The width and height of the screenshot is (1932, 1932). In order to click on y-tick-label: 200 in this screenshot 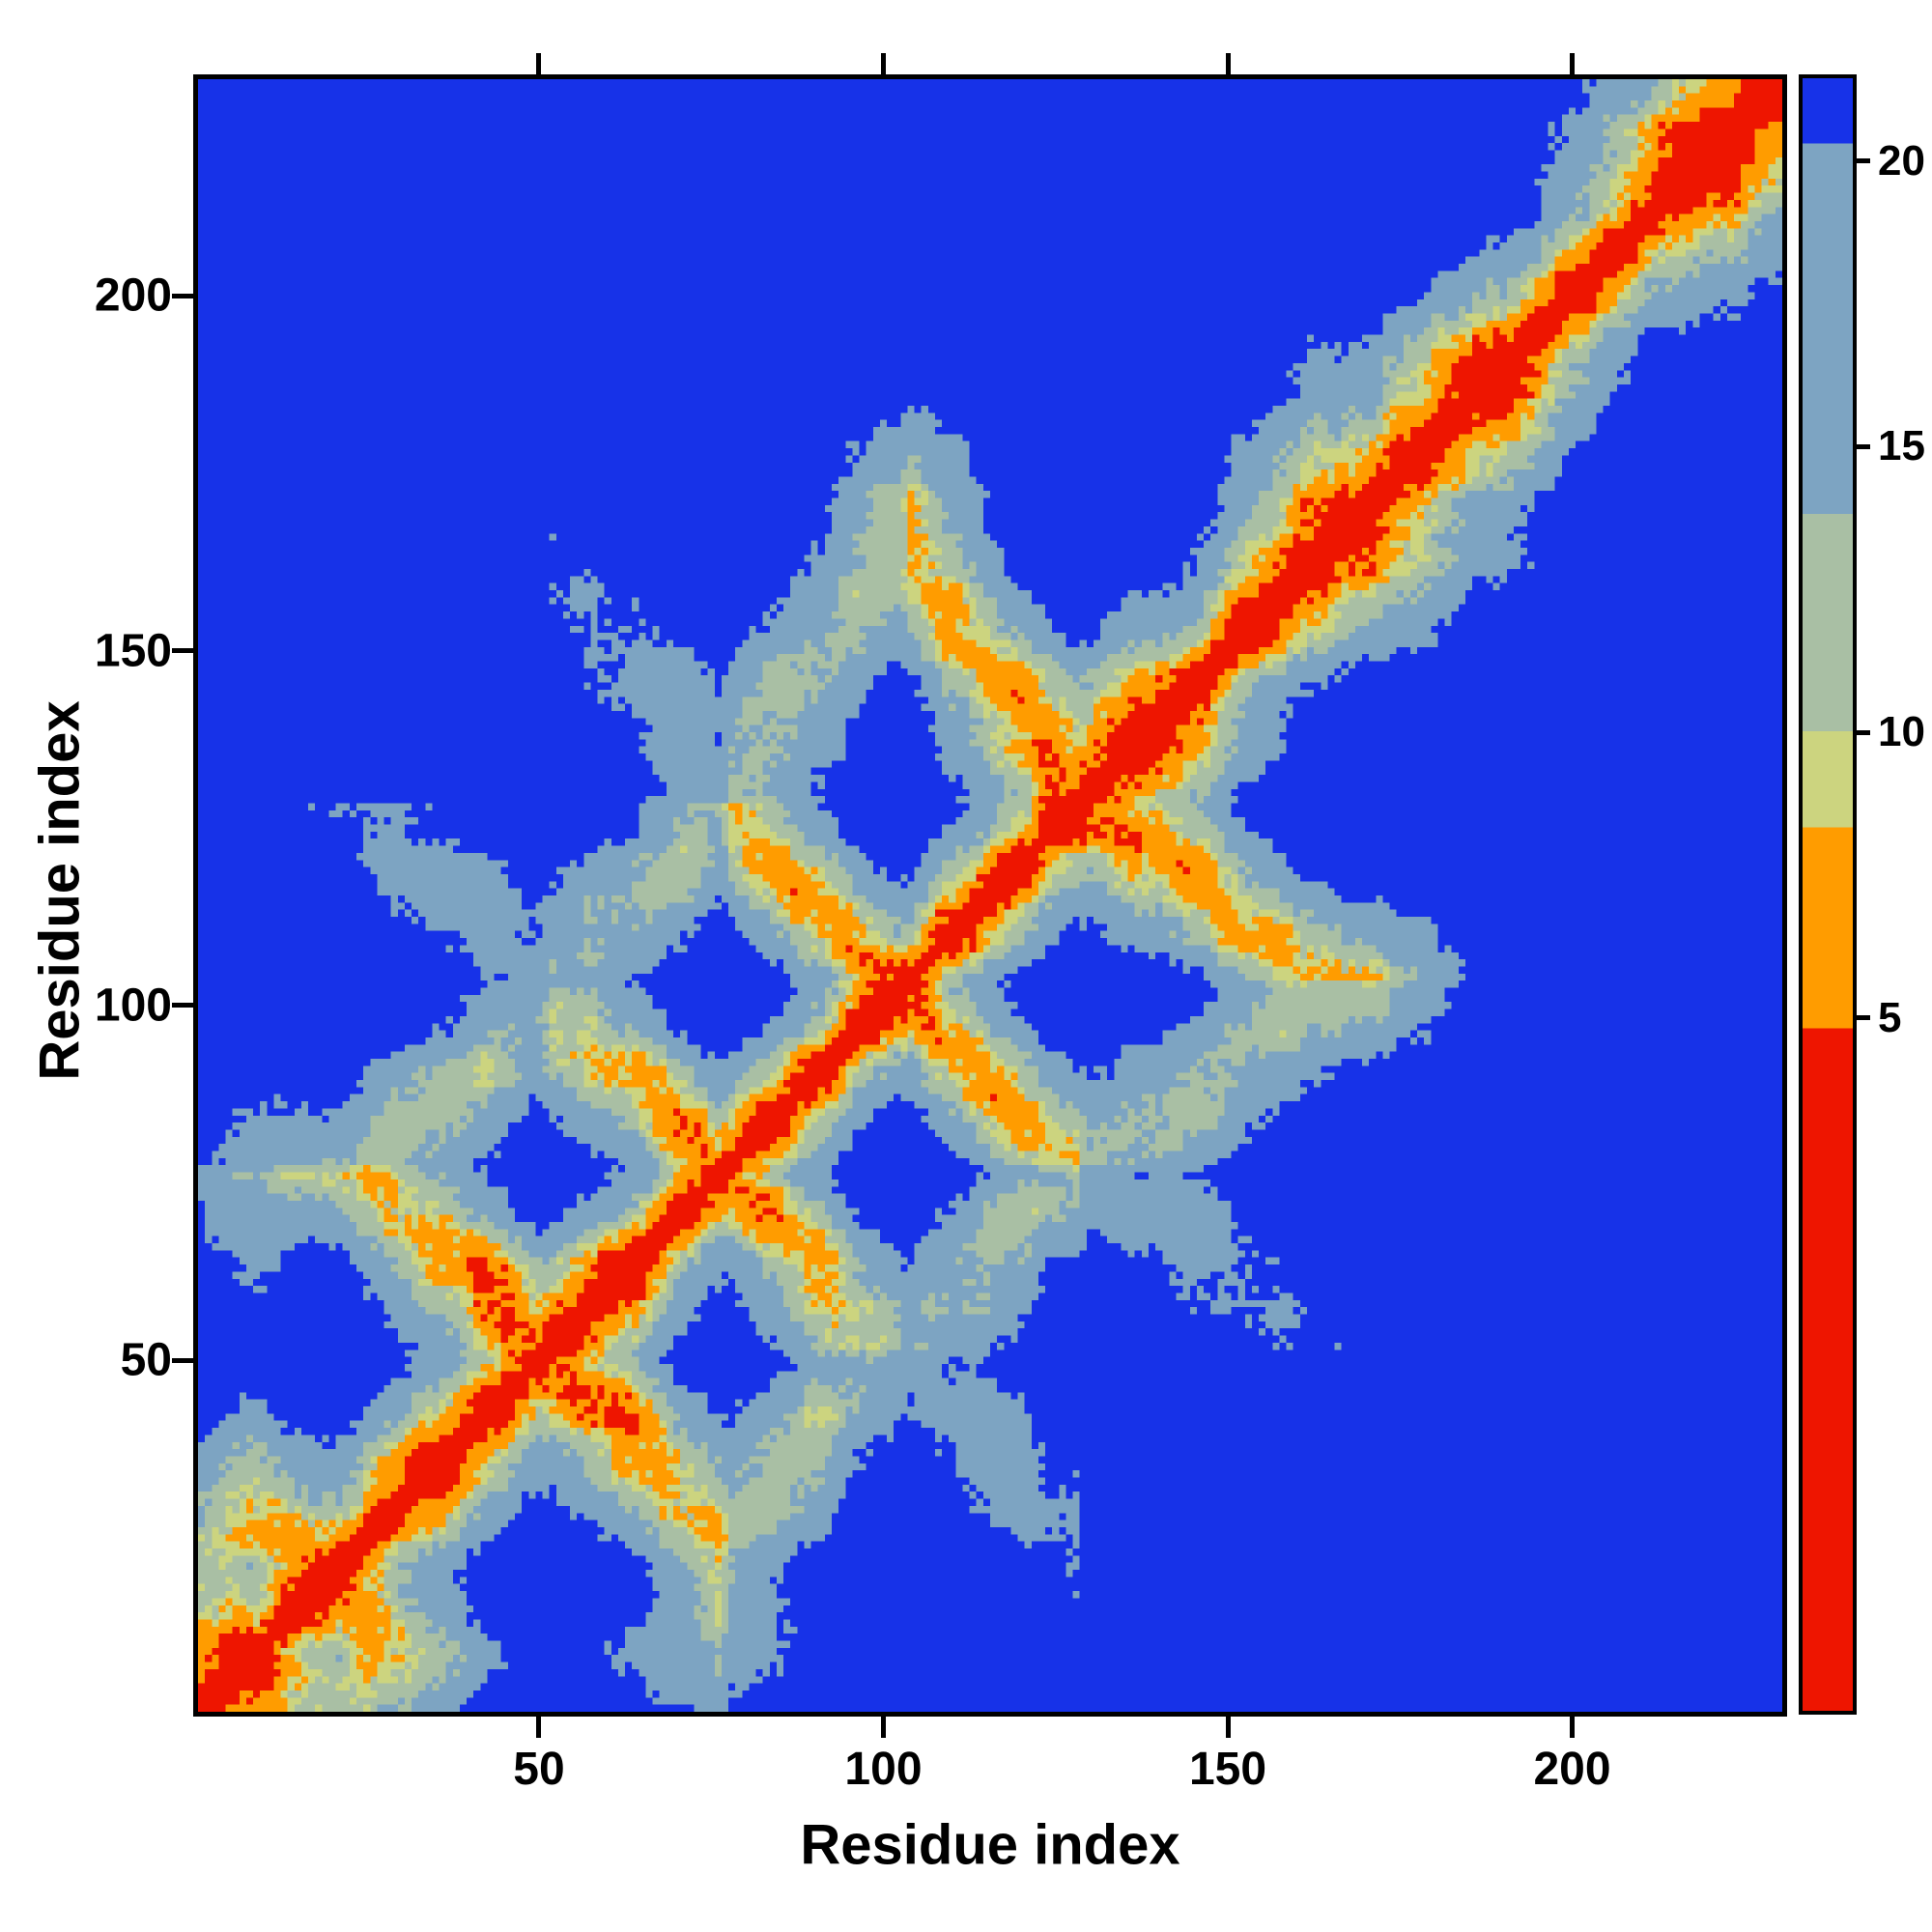, I will do `click(133, 296)`.